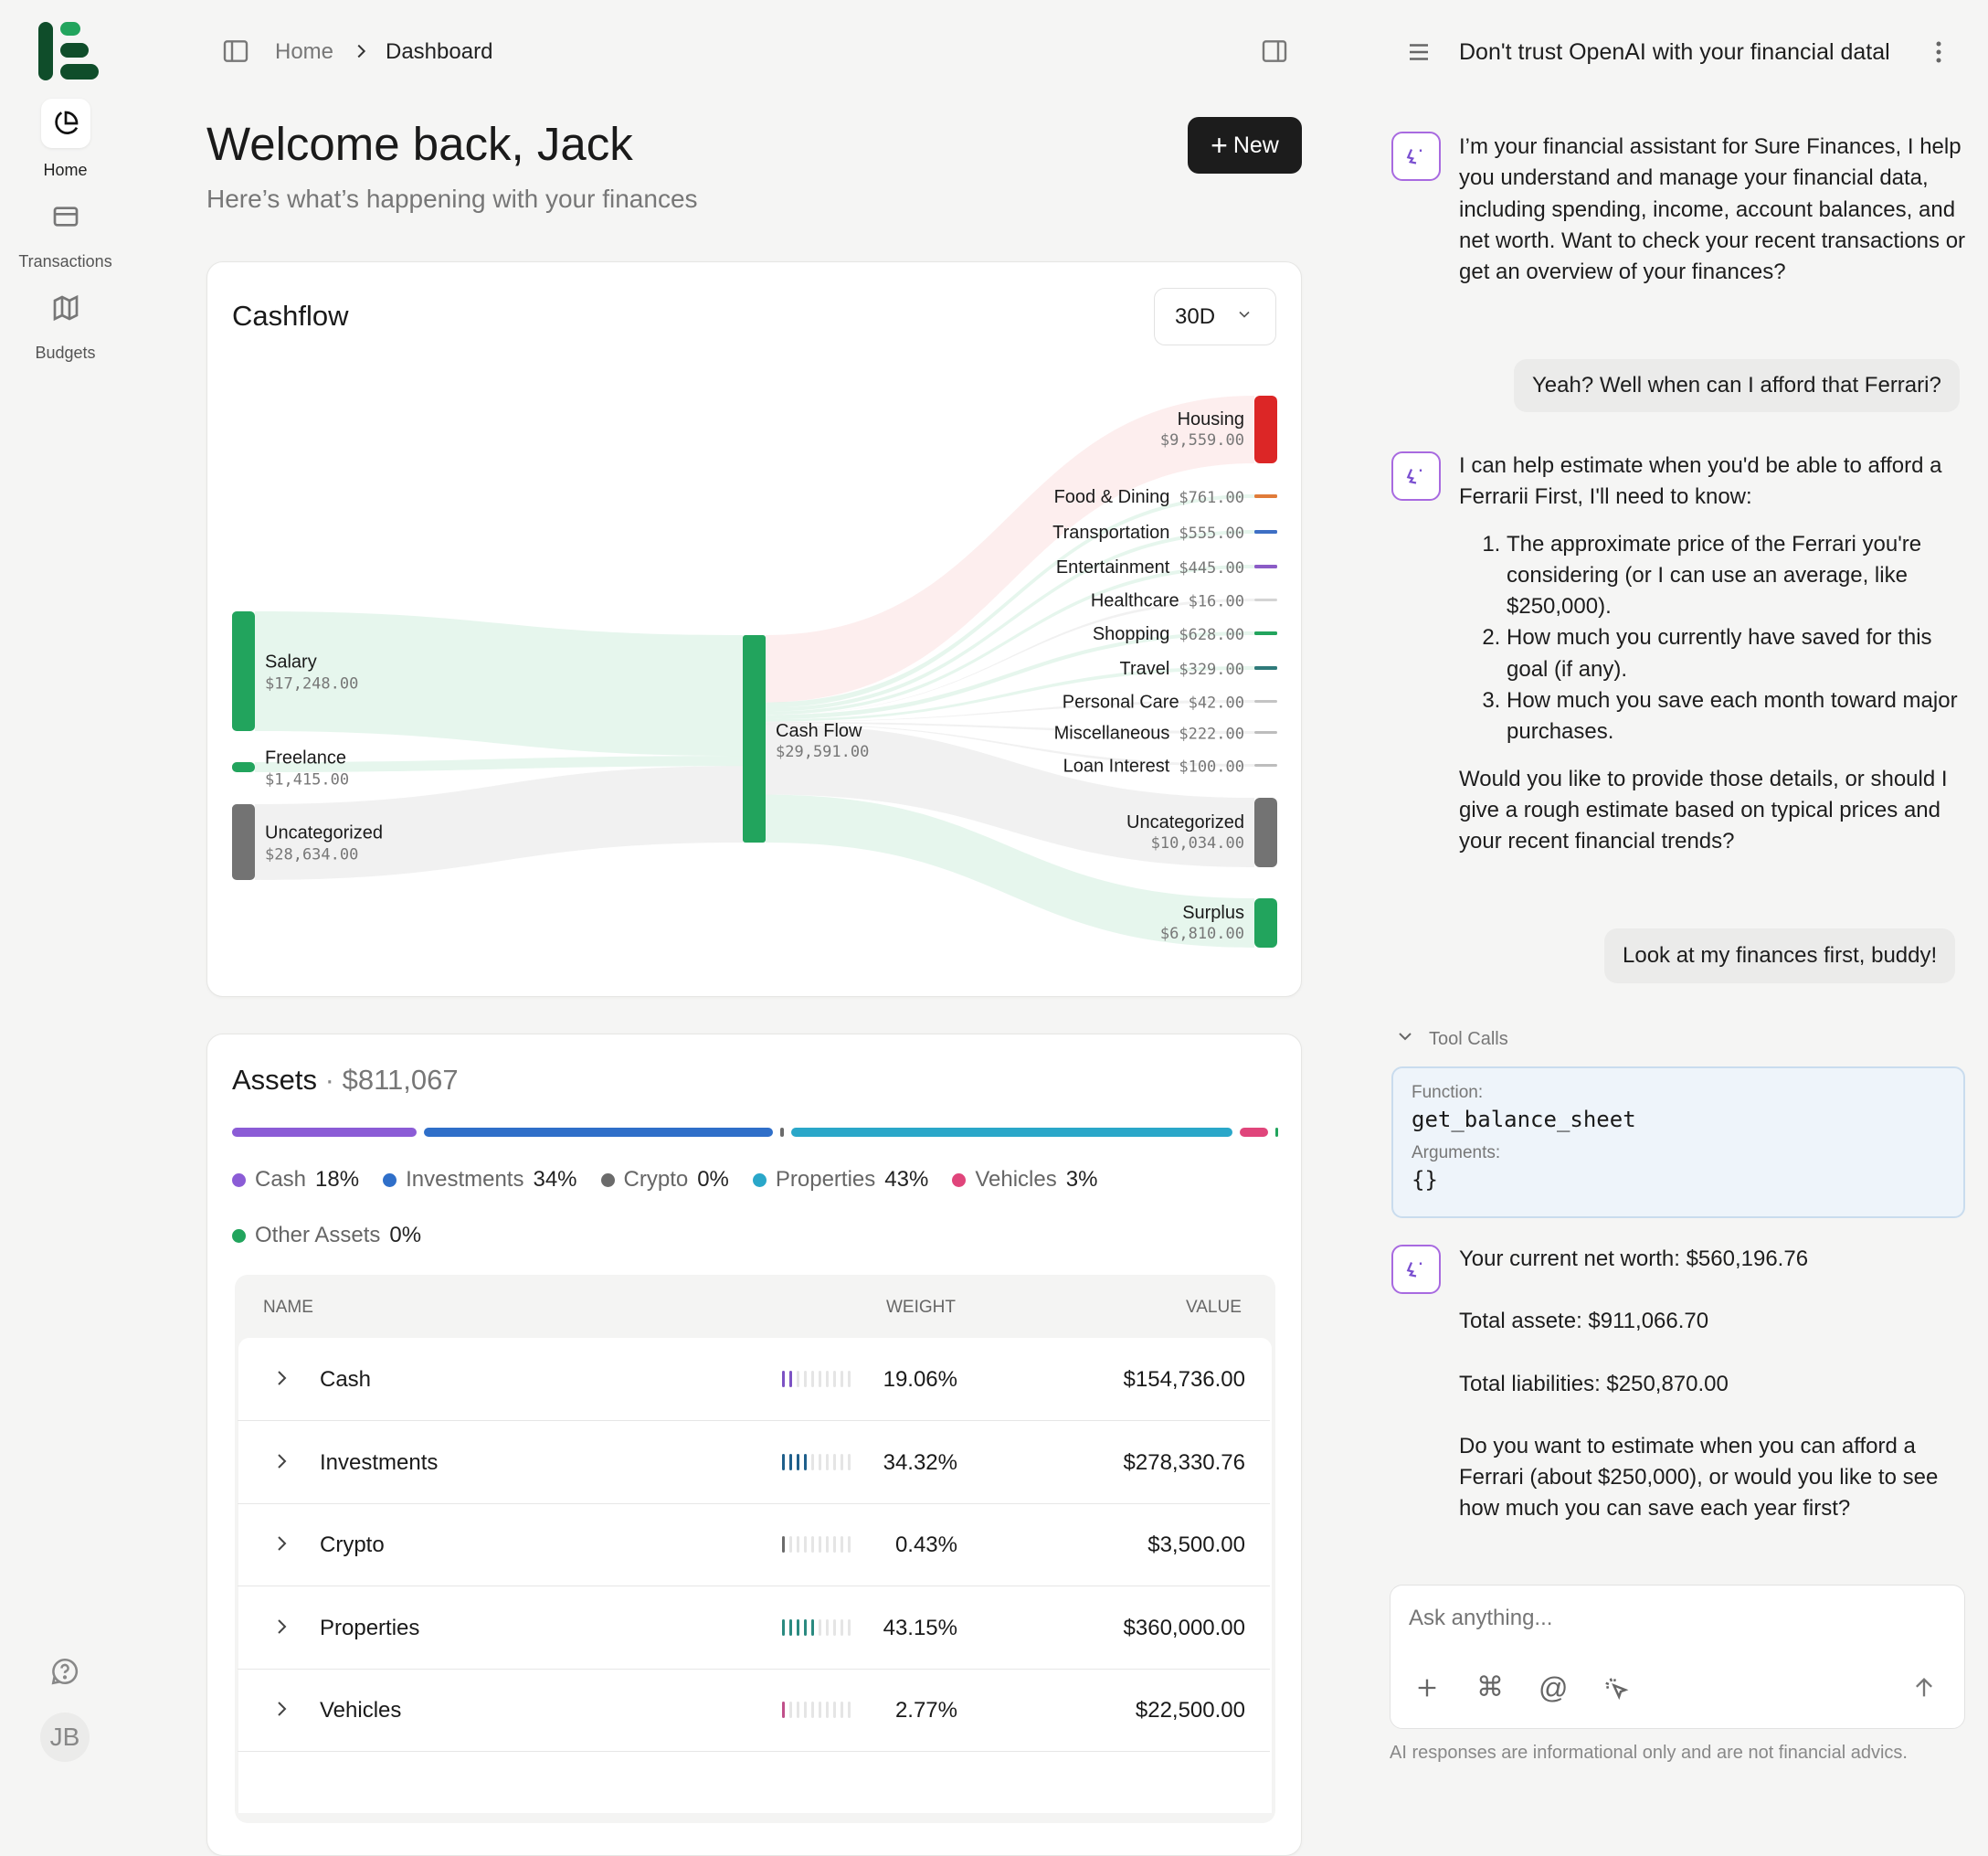 This screenshot has width=1988, height=1856. Describe the element at coordinates (1265, 701) in the screenshot. I see `node-personal-care` at that location.